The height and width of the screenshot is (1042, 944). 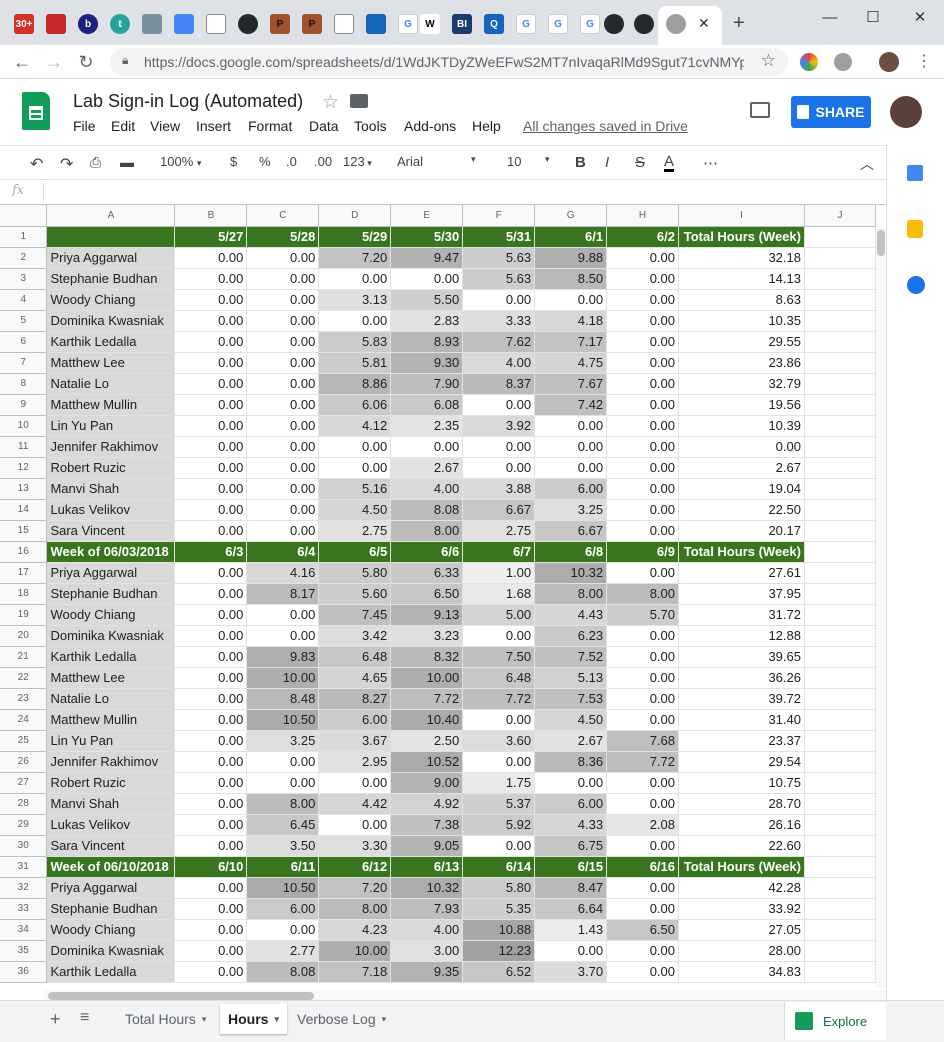 What do you see at coordinates (494, 24) in the screenshot?
I see `q-tab-icon: Q` at bounding box center [494, 24].